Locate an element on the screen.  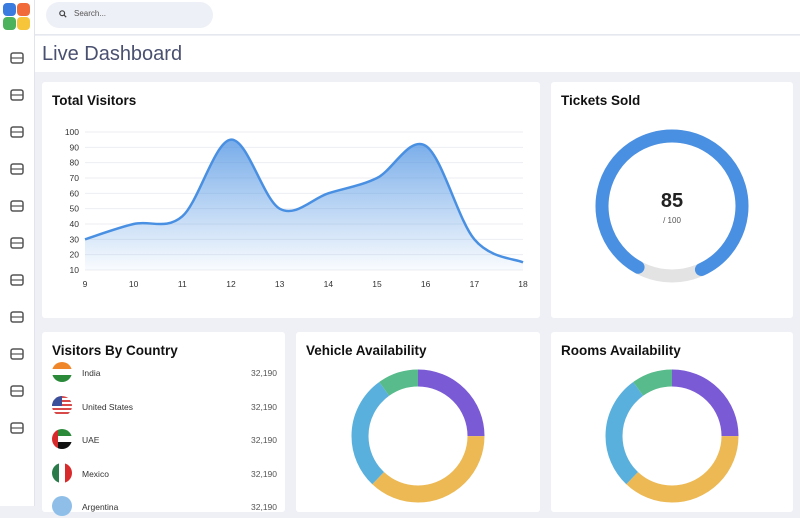
y-tick-label: 60 is located at coordinates (75, 193).